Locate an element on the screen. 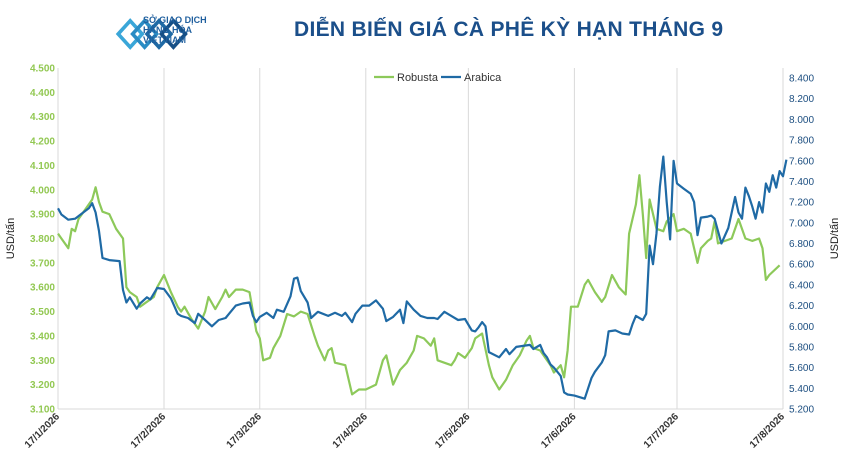  right-axis-tick-label: 6.400 is located at coordinates (801, 285).